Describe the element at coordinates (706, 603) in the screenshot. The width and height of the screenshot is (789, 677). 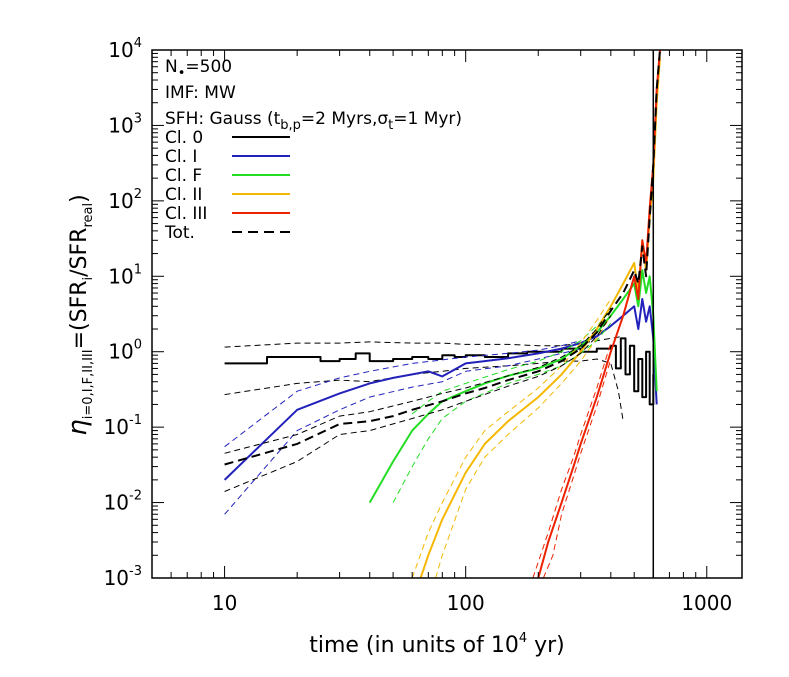
I see `x-tick-label: 1000` at that location.